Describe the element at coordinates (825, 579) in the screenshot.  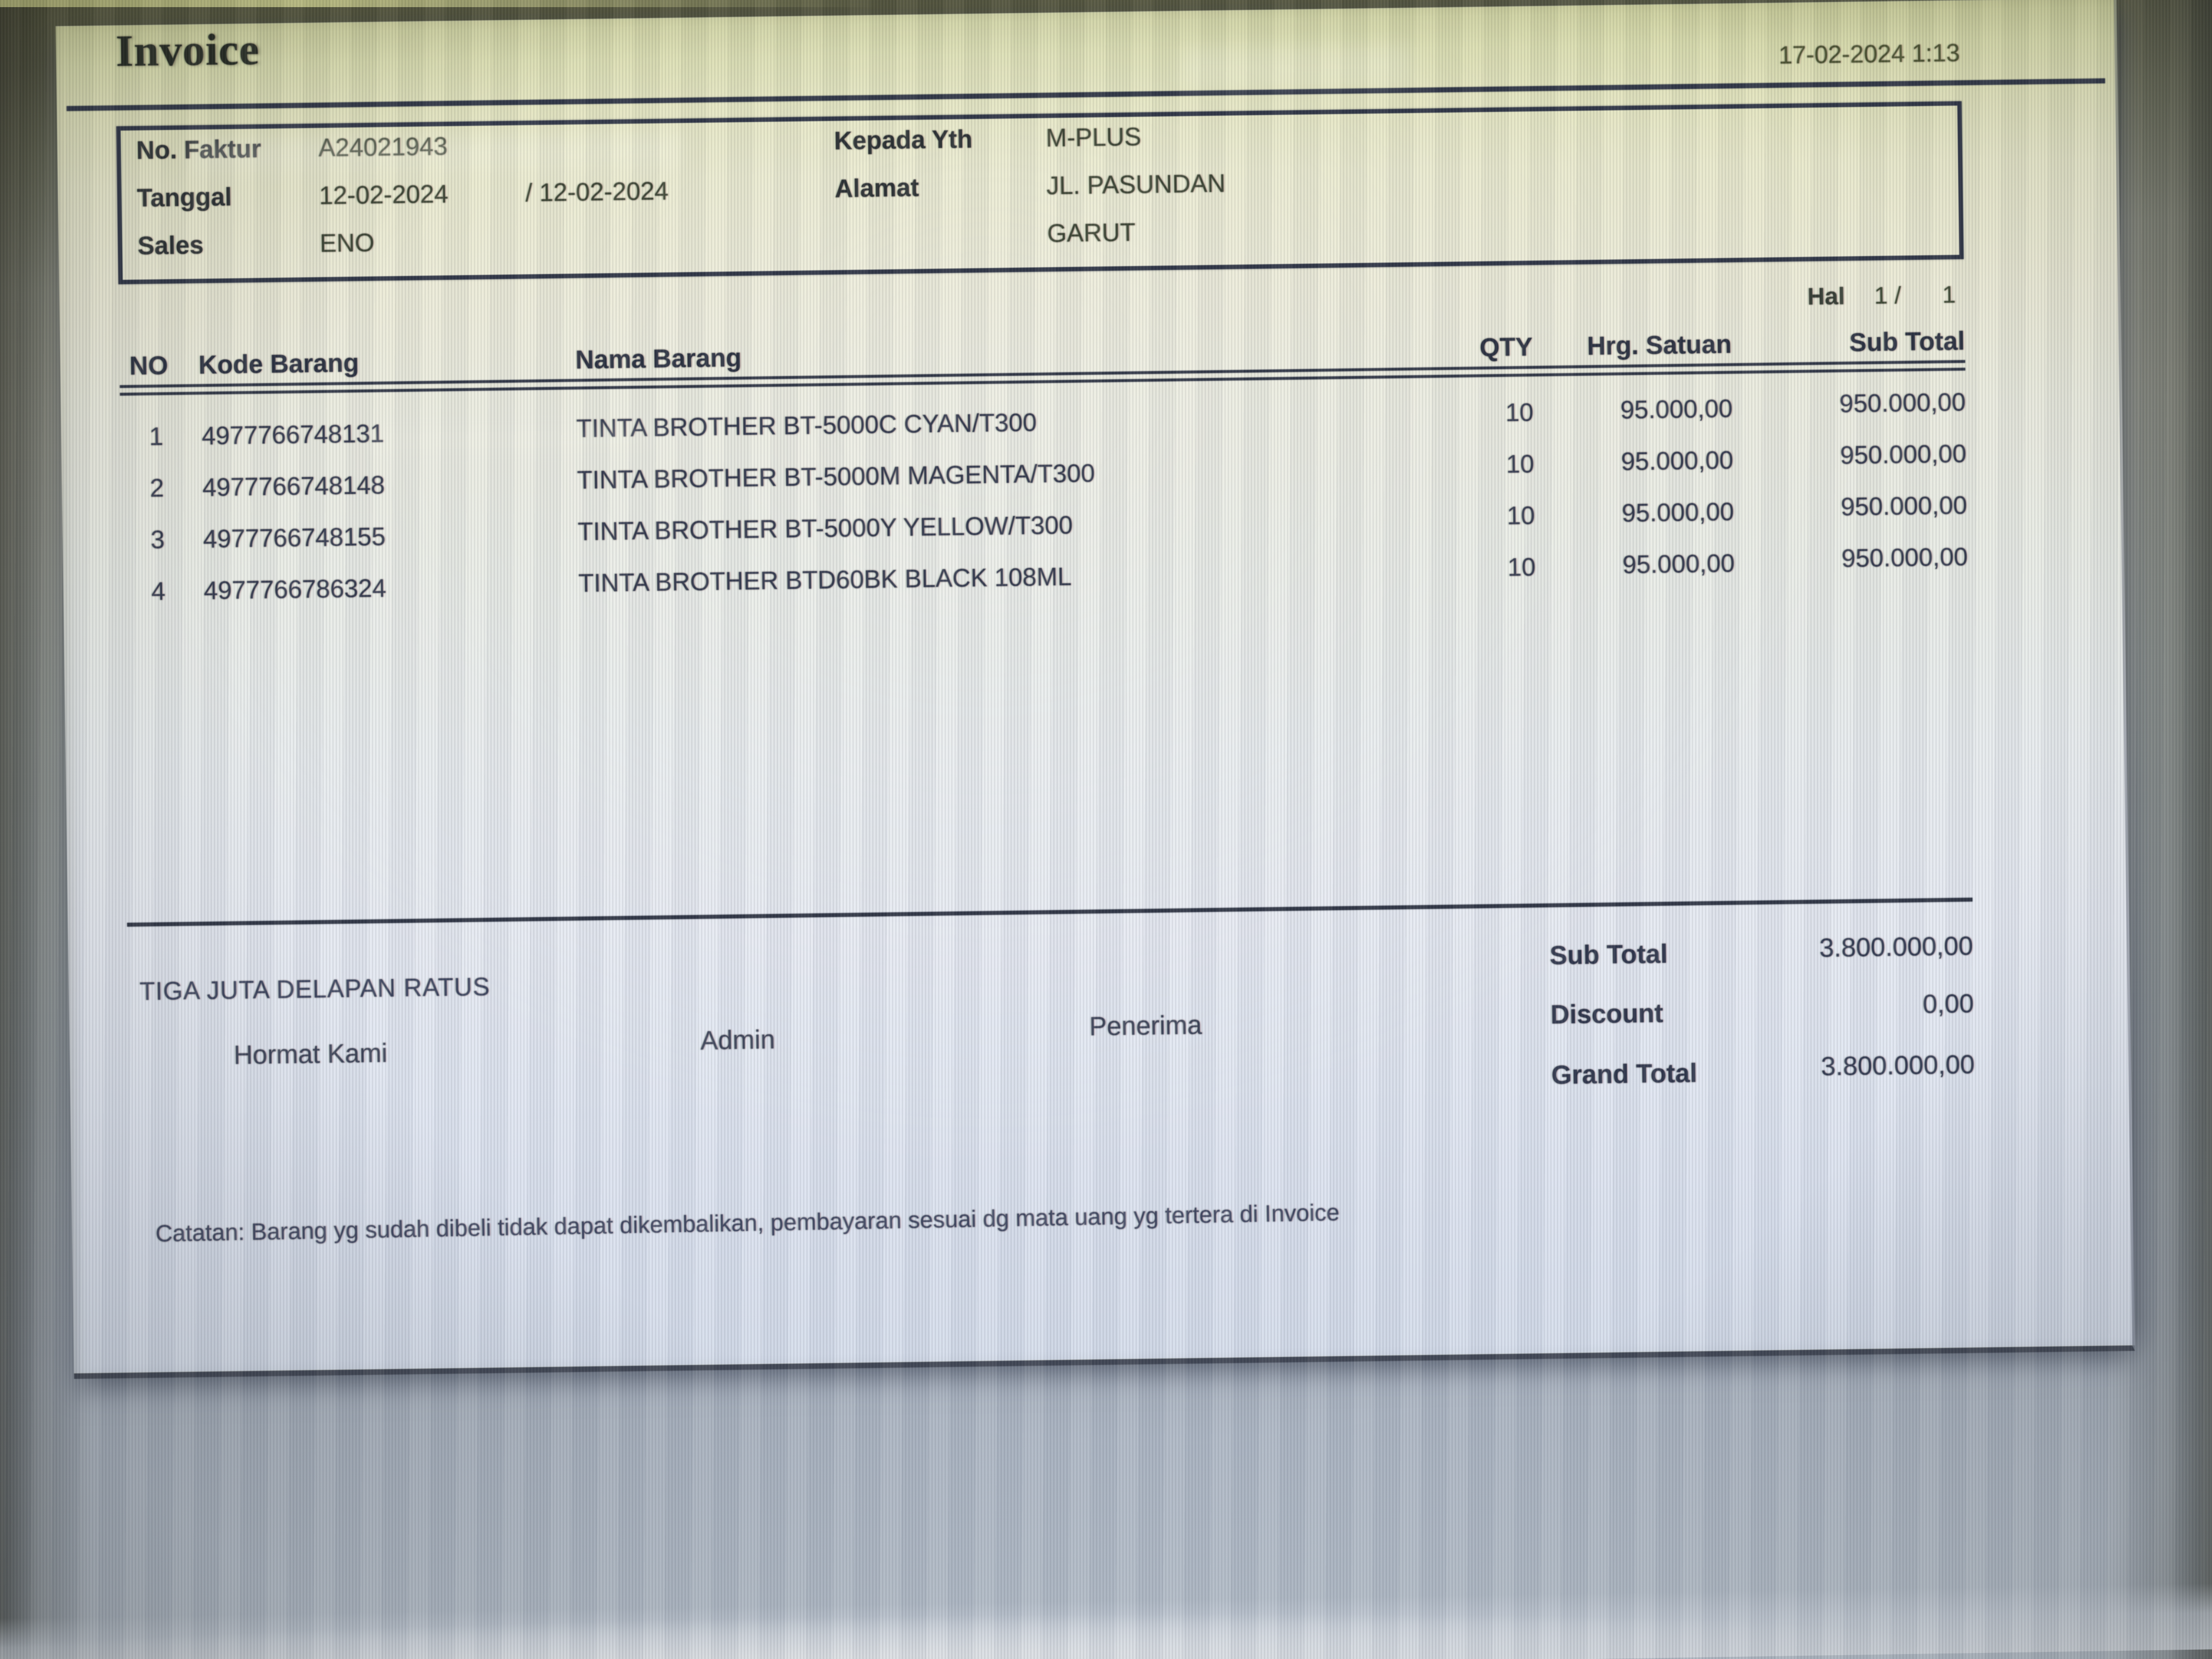
I see `row-nama: TINTA BROTHER BTD60BK BLACK 108ML` at that location.